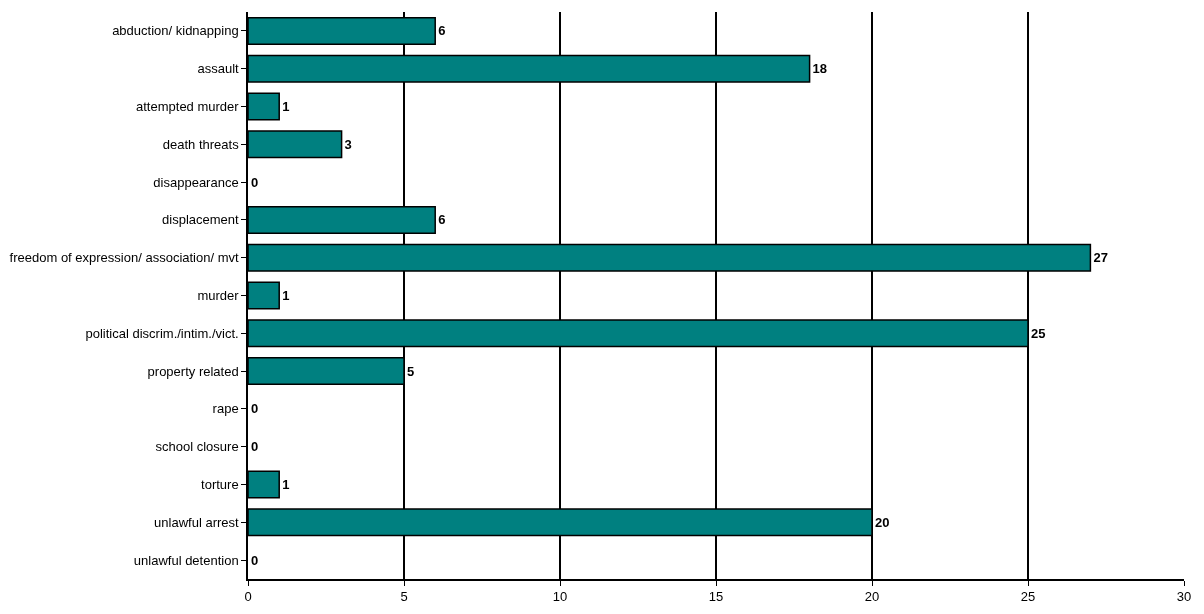  I want to click on y-tick-label: attempted murder, so click(188, 107).